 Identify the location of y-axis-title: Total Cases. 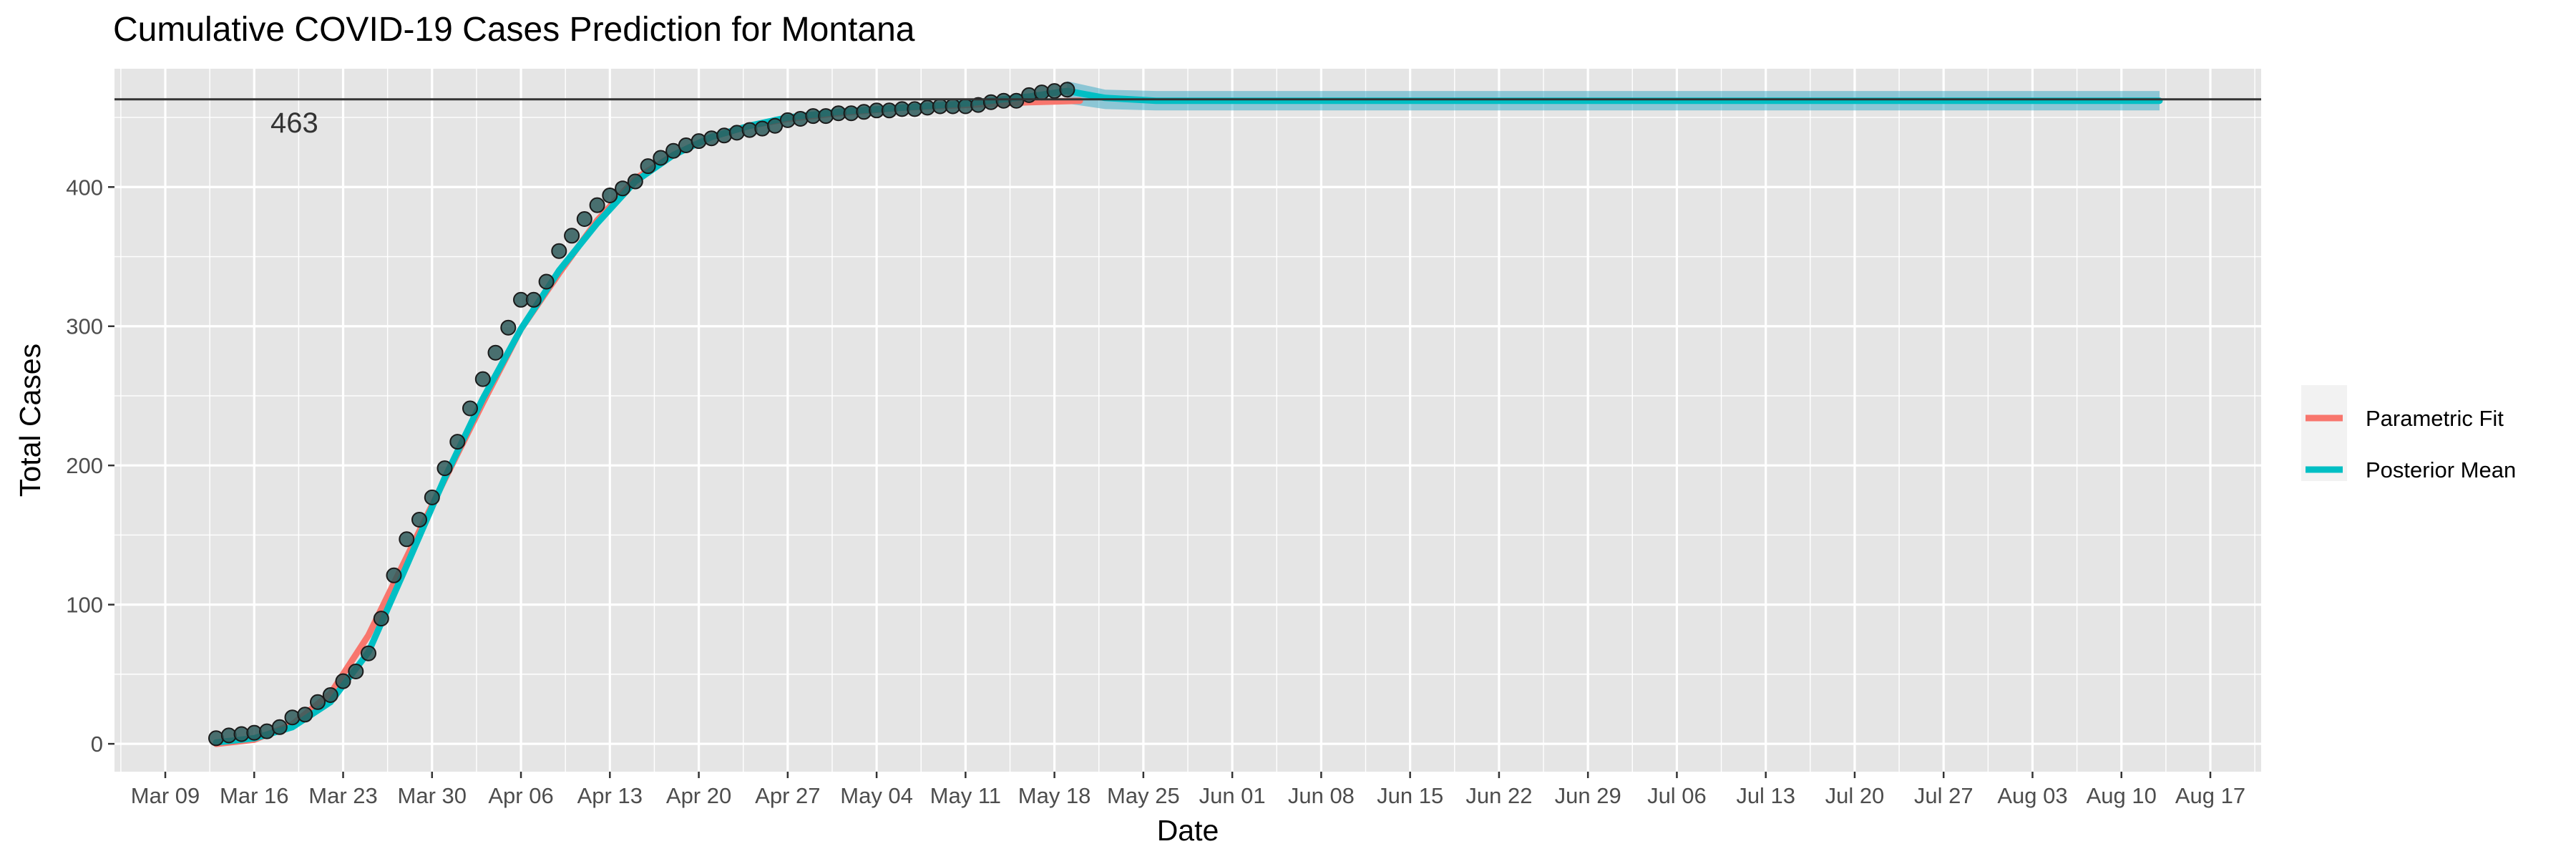
(30, 420).